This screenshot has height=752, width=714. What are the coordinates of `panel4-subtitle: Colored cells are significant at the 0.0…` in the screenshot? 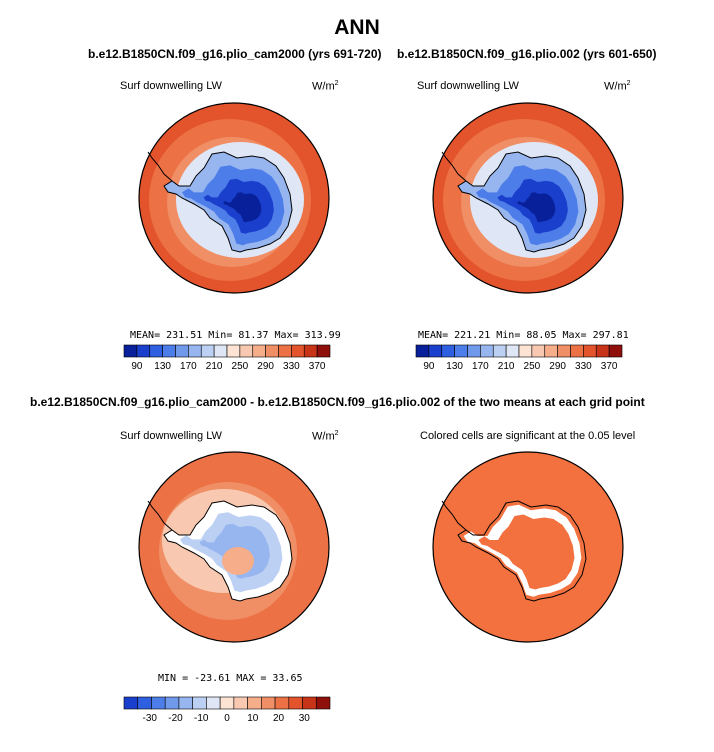 It's located at (528, 436).